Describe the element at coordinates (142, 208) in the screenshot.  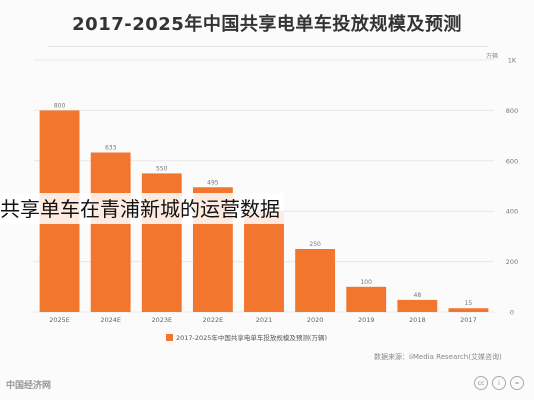
I see `overlay-caption: 共享单车在青浦新城的运营数据` at that location.